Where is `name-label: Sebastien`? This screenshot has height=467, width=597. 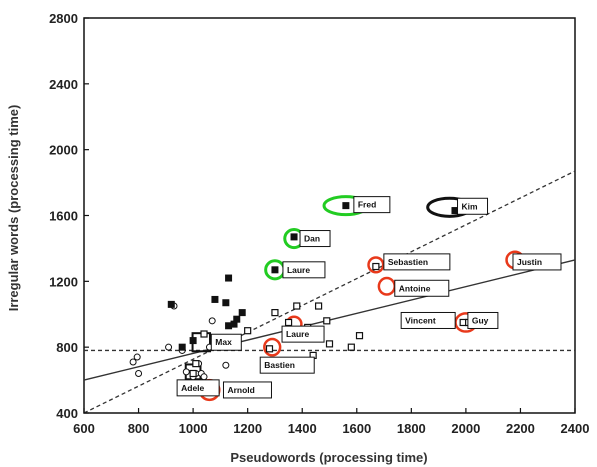
name-label: Sebastien is located at coordinates (417, 262).